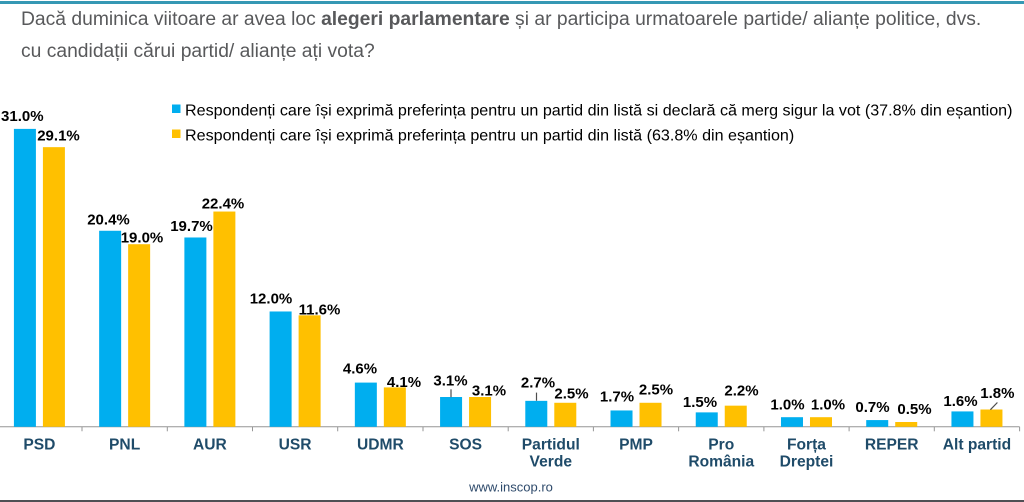 This screenshot has height=502, width=1024. I want to click on svg-text: USR, so click(295, 445).